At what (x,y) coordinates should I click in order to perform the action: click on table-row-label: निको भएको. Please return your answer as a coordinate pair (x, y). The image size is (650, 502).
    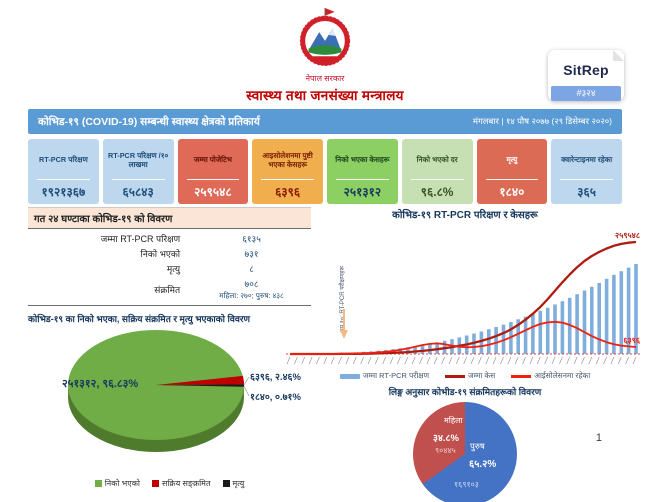
    Looking at the image, I should click on (160, 254).